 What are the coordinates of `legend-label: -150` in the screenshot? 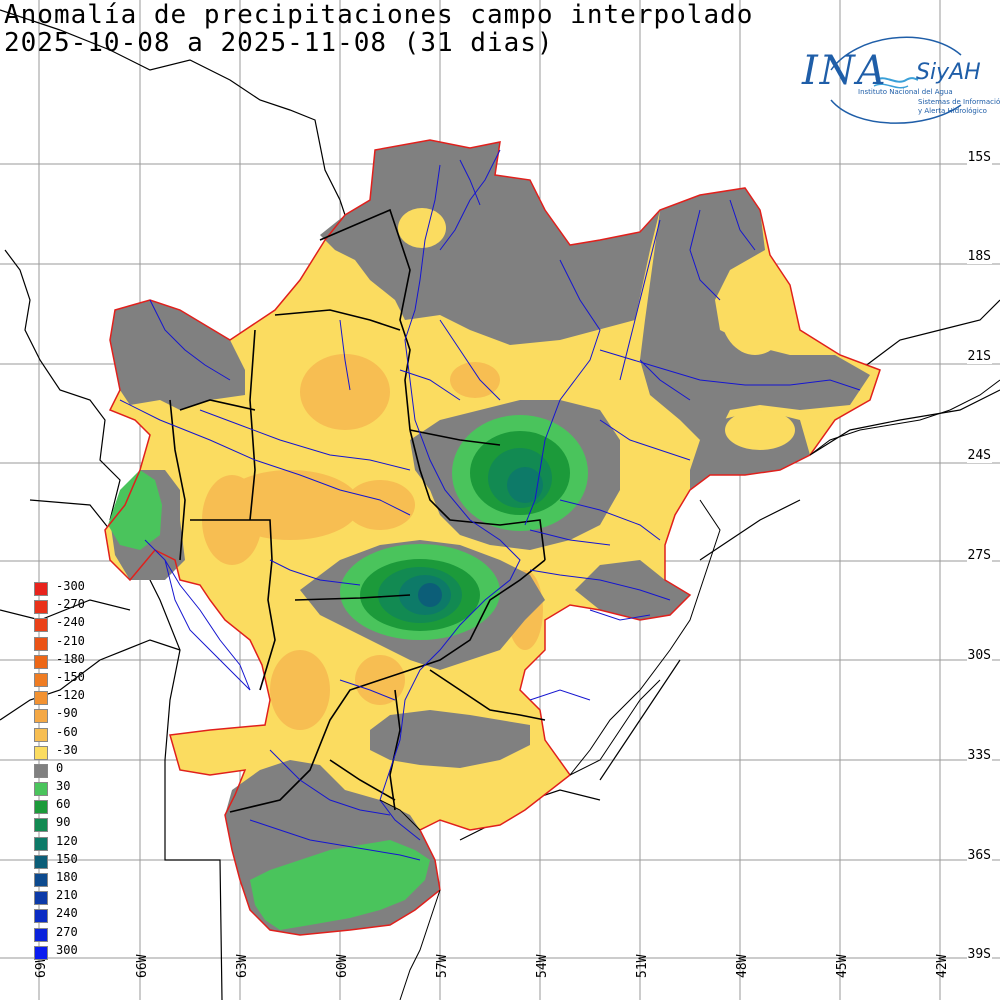 It's located at (70, 676).